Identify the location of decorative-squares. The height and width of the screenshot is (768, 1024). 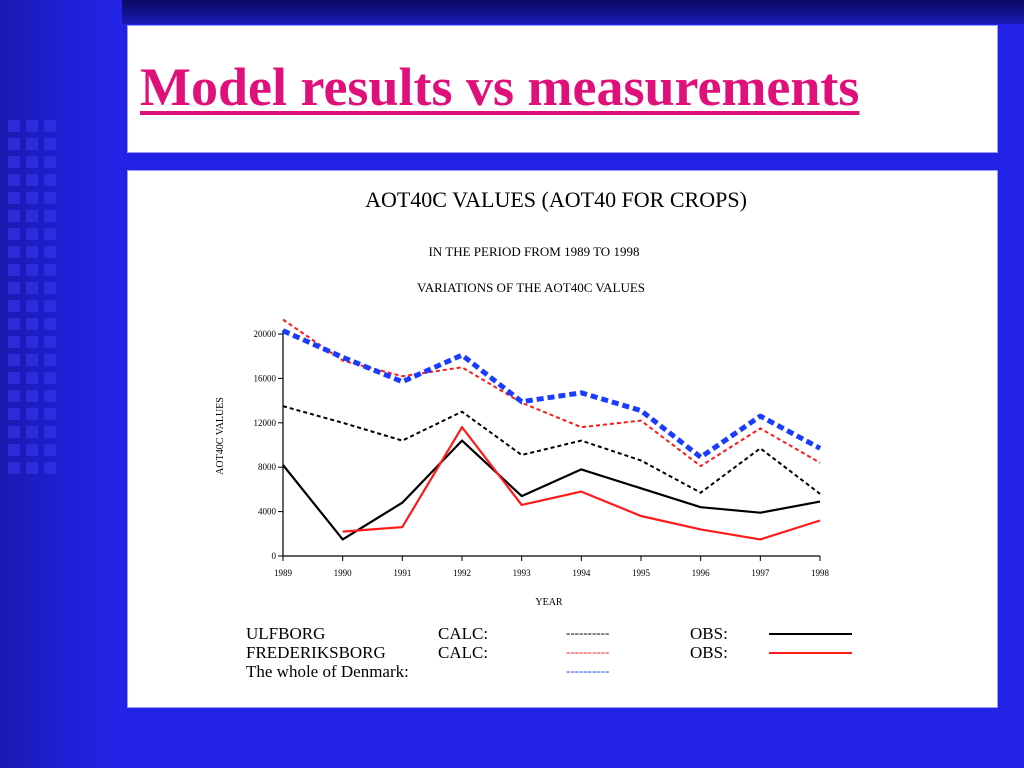
(38, 300).